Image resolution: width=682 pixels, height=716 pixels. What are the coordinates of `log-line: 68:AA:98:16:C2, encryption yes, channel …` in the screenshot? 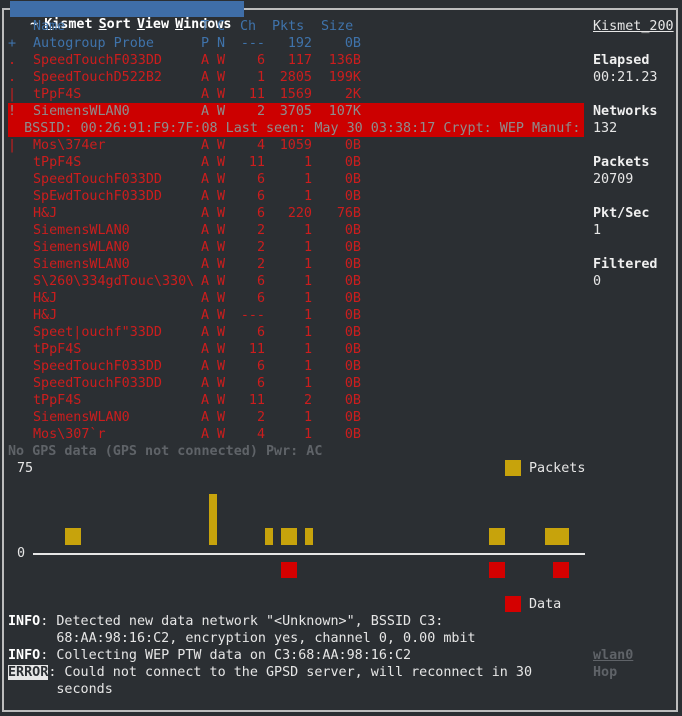 It's located at (242, 638).